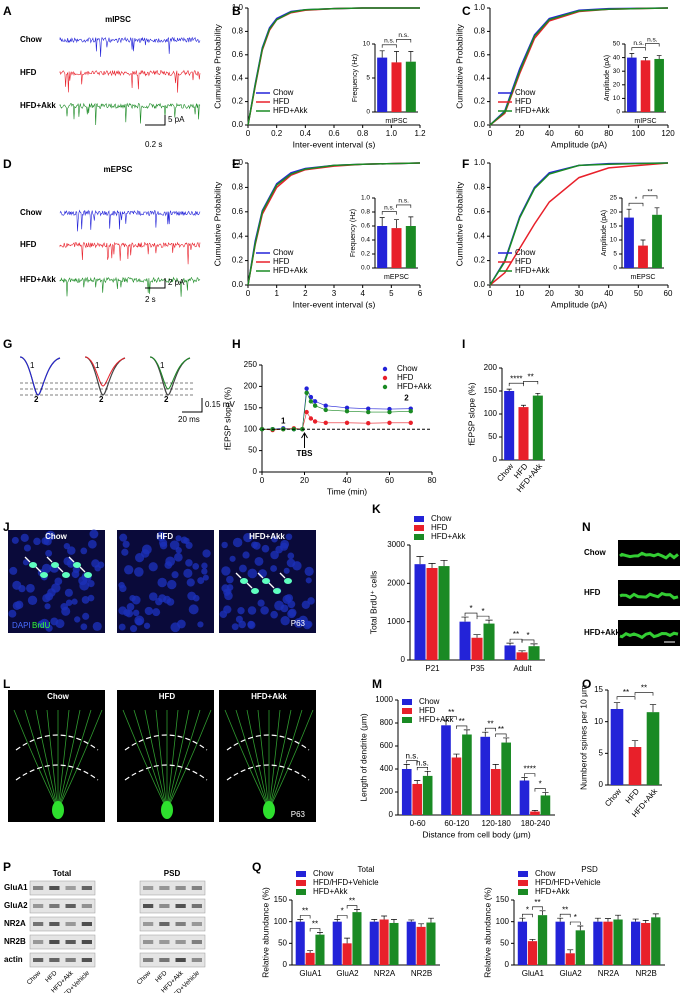 The image size is (685, 993). I want to click on legend-label: HFD, so click(439, 527).